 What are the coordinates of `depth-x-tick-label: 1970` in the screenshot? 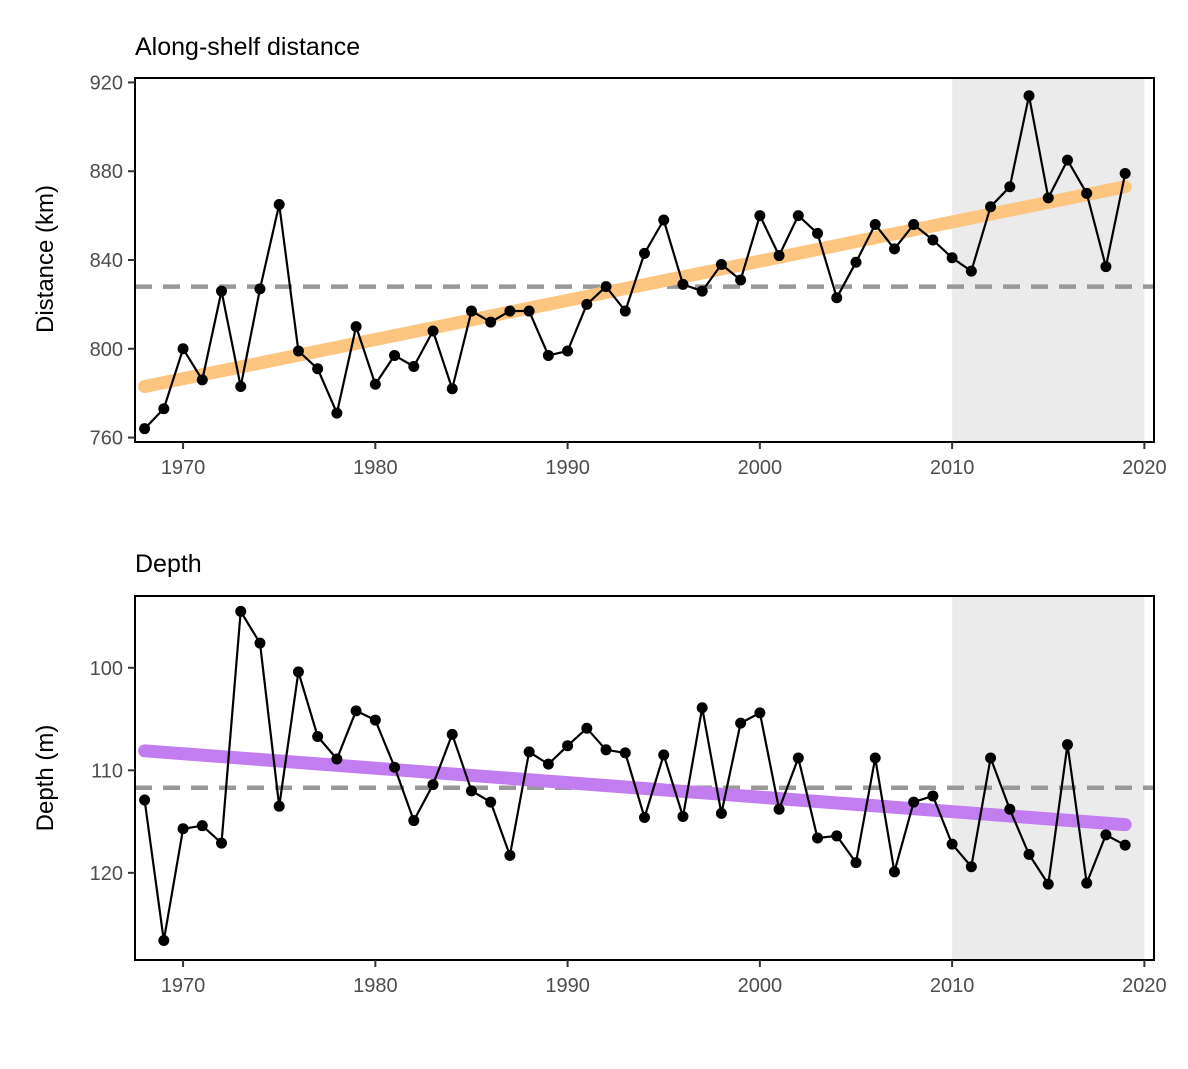 It's located at (183, 986).